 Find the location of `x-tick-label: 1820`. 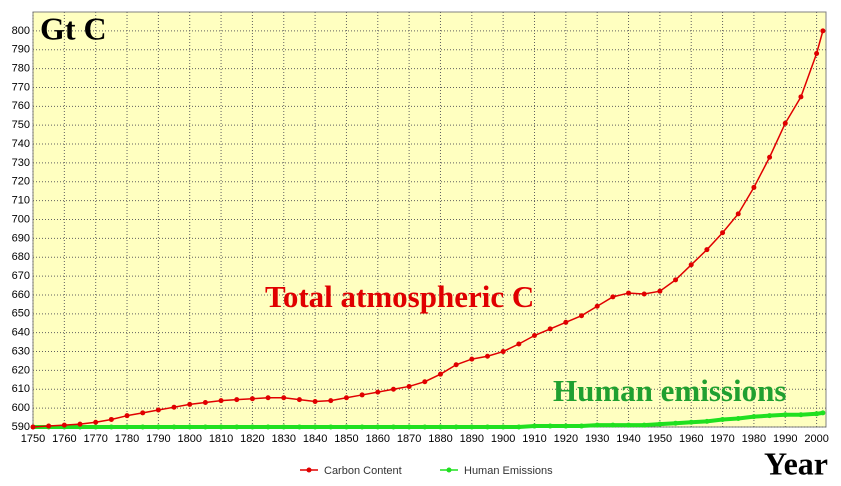

x-tick-label: 1820 is located at coordinates (252, 439).